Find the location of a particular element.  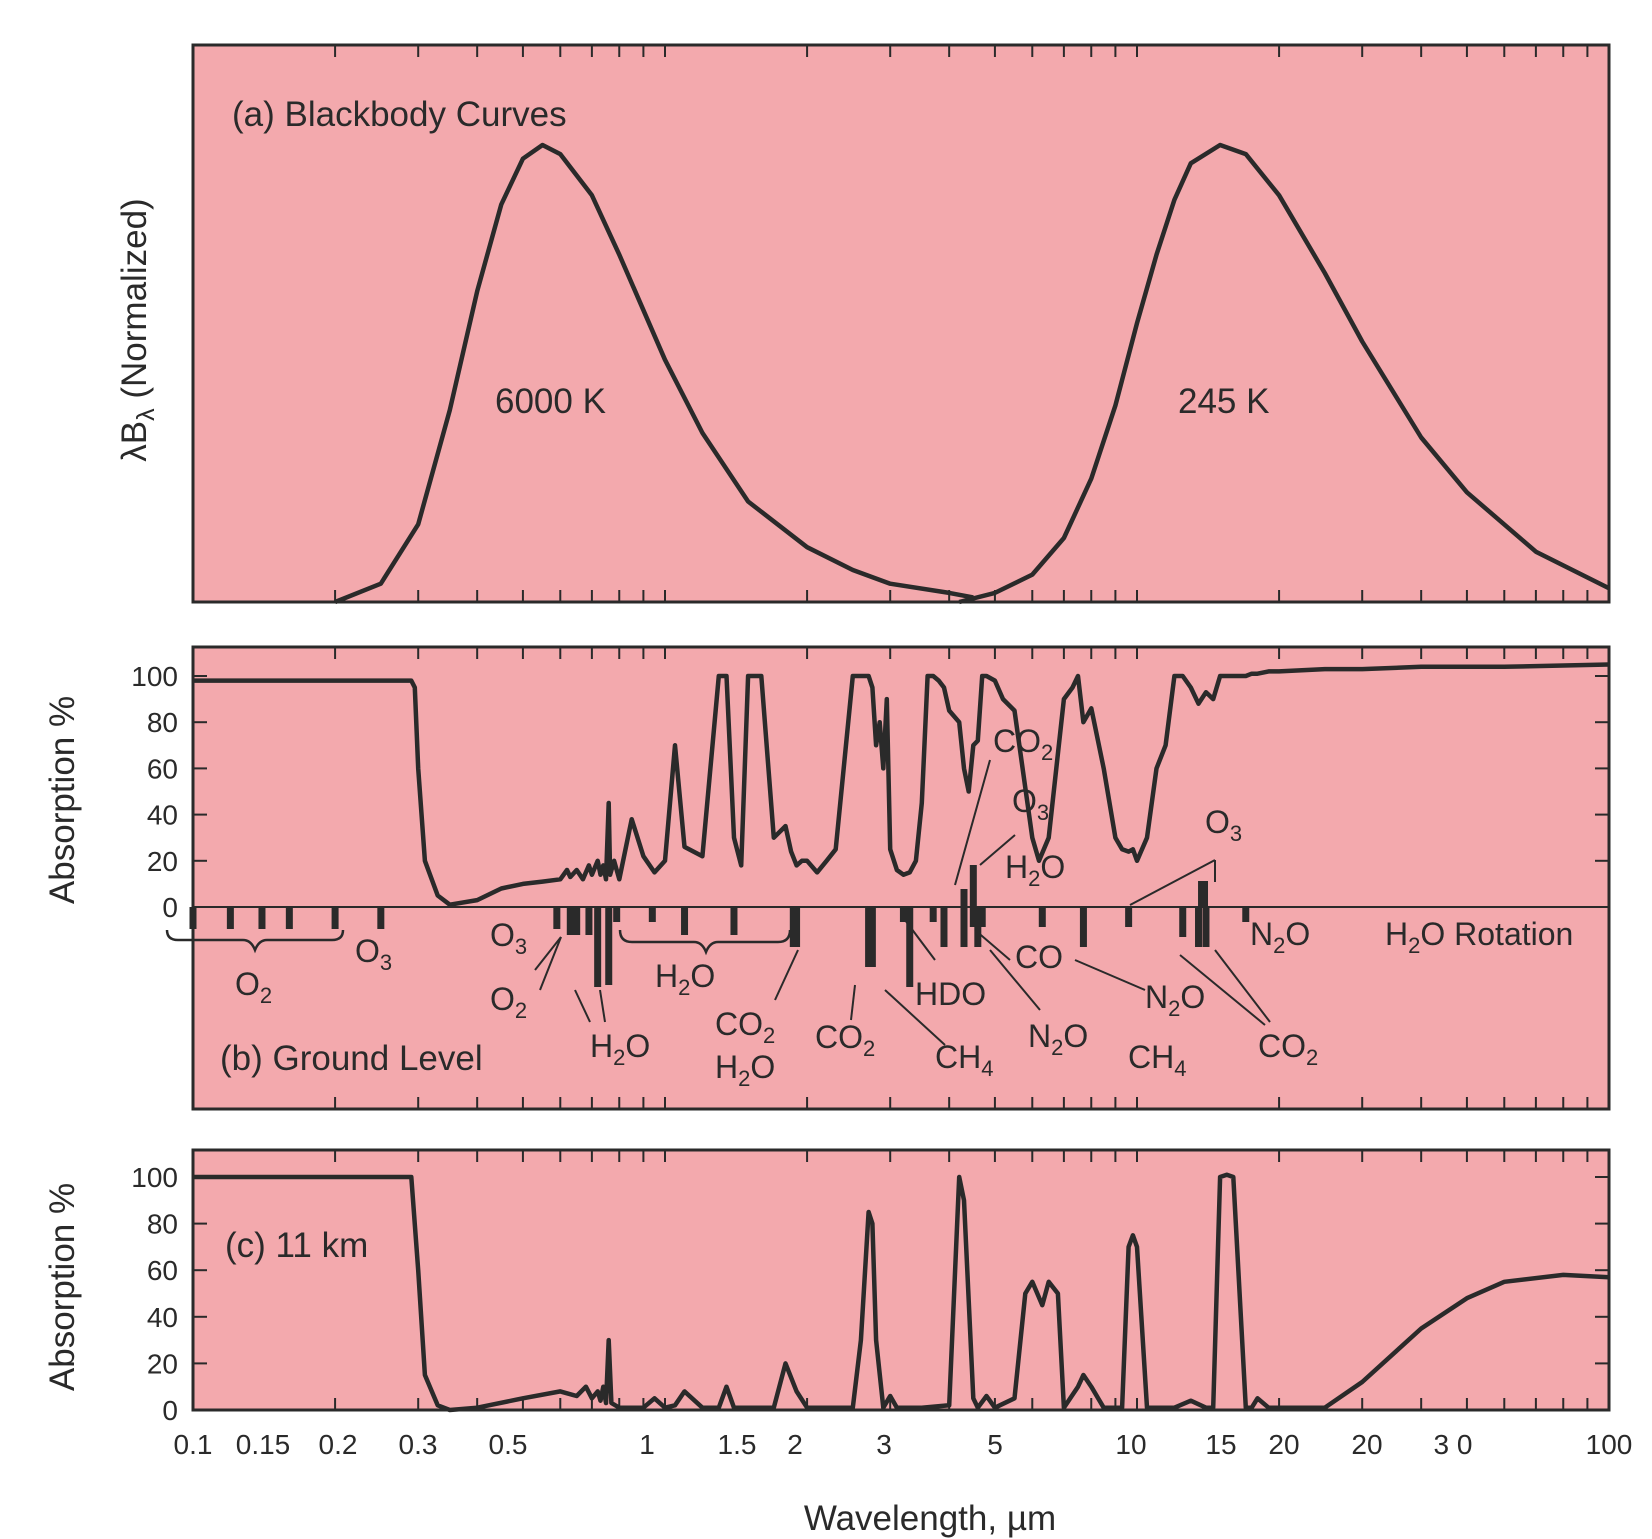

panel-b-ytick-label: 0 is located at coordinates (170, 907).